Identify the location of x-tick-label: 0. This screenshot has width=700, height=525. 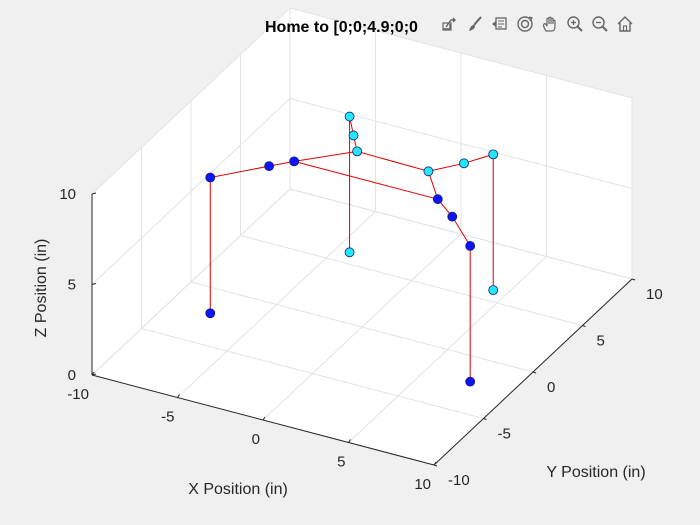
(256, 439).